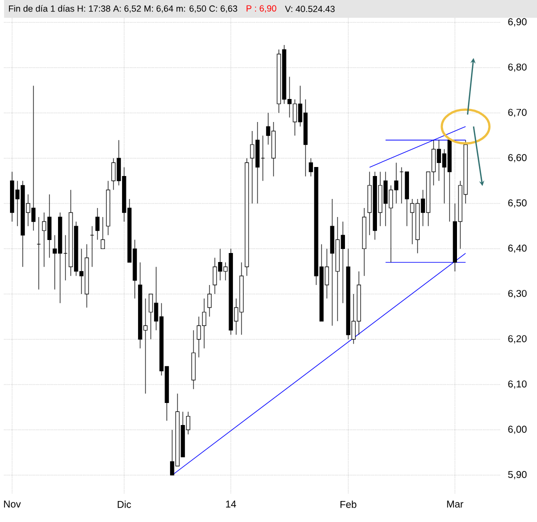  What do you see at coordinates (123, 9) in the screenshot?
I see `chart-title: Fin de día 1 días H: 17:38 A: 6,52 M: 6,64 m: 6,50 C: 6,63` at bounding box center [123, 9].